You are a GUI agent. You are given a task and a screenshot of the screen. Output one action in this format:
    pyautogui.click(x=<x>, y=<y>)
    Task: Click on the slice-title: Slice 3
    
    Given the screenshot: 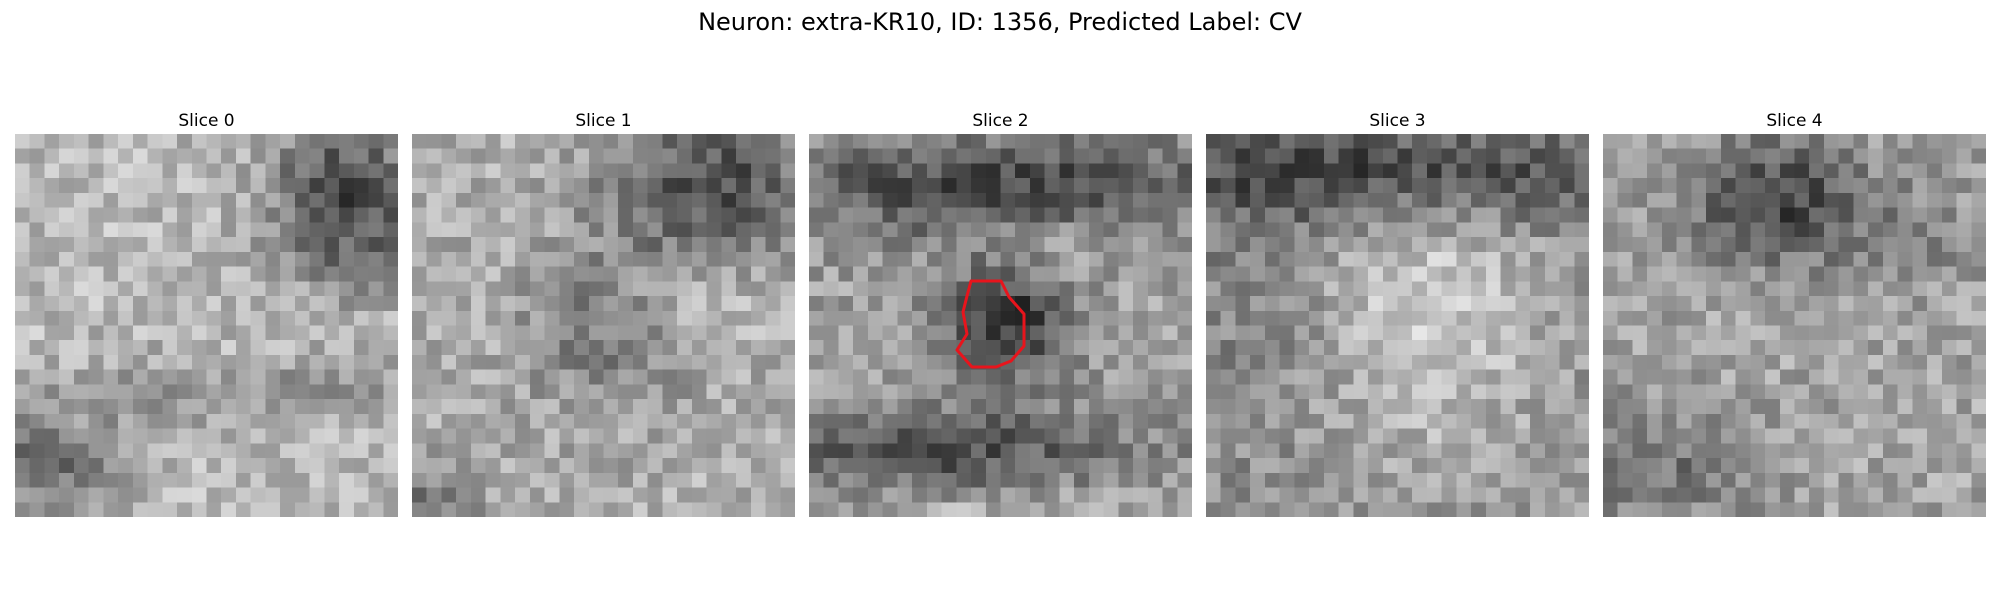 What is the action you would take?
    pyautogui.click(x=1397, y=121)
    